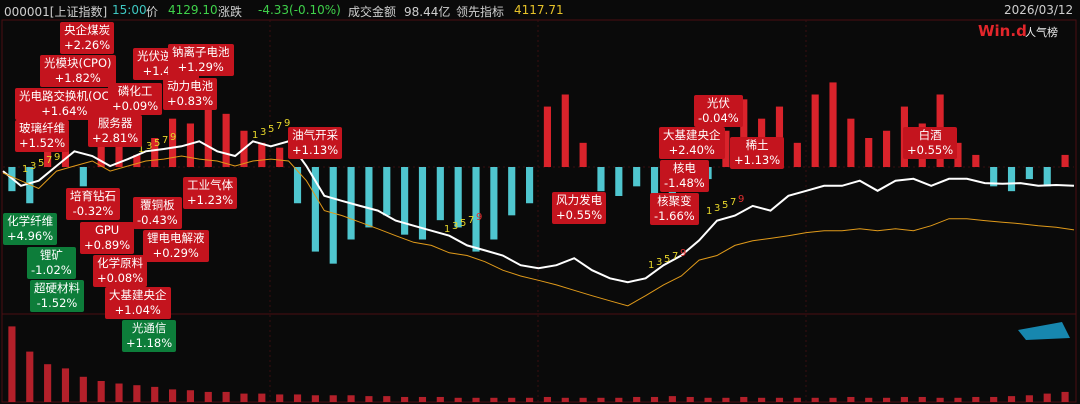  I want to click on sector-name: 锂矿, so click(51, 255).